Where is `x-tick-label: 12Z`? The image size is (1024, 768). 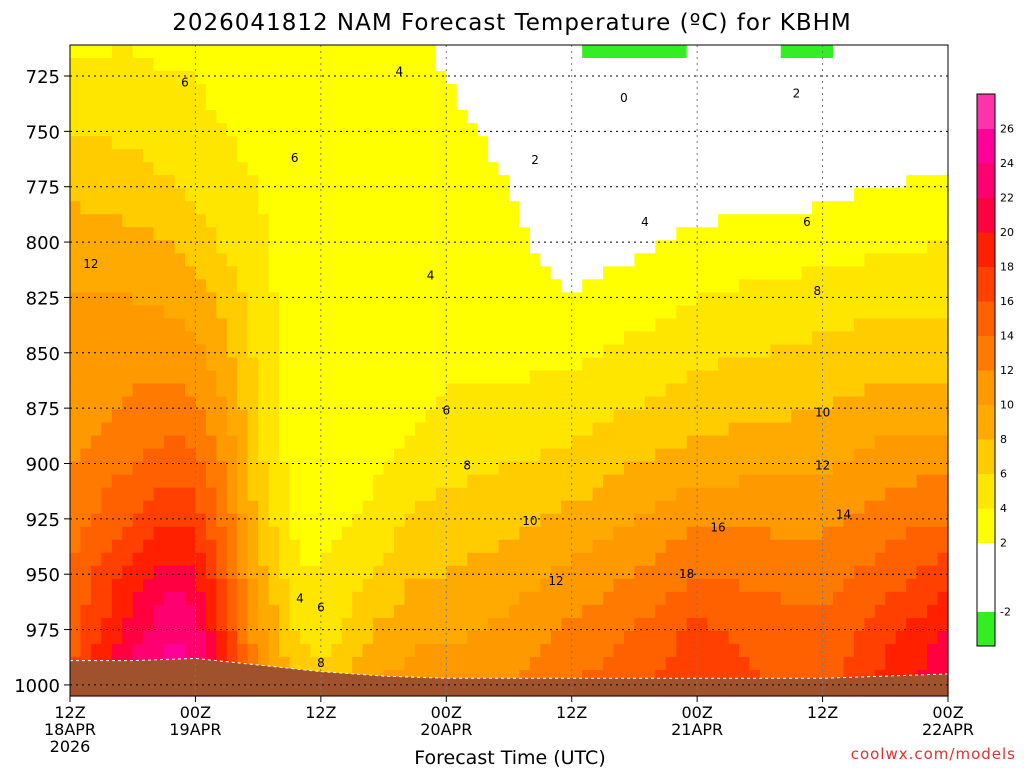
x-tick-label: 12Z is located at coordinates (320, 712).